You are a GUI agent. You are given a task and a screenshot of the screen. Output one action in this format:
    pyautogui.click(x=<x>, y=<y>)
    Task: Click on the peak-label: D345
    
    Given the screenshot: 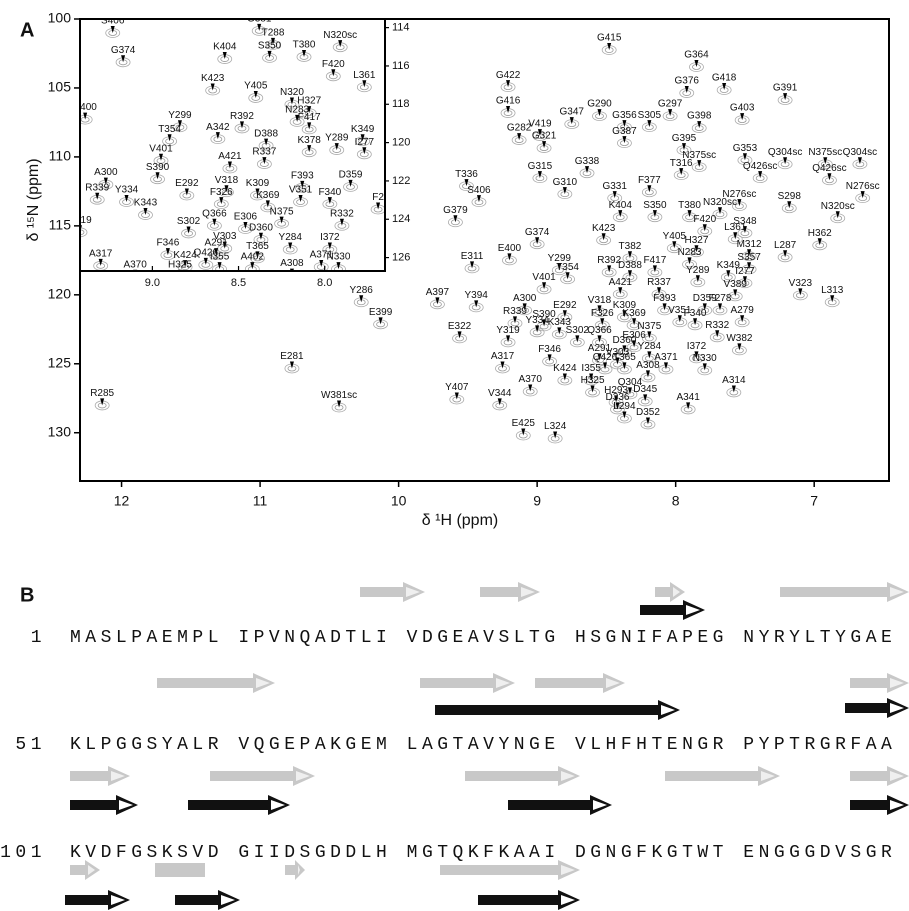 What is the action you would take?
    pyautogui.click(x=645, y=389)
    